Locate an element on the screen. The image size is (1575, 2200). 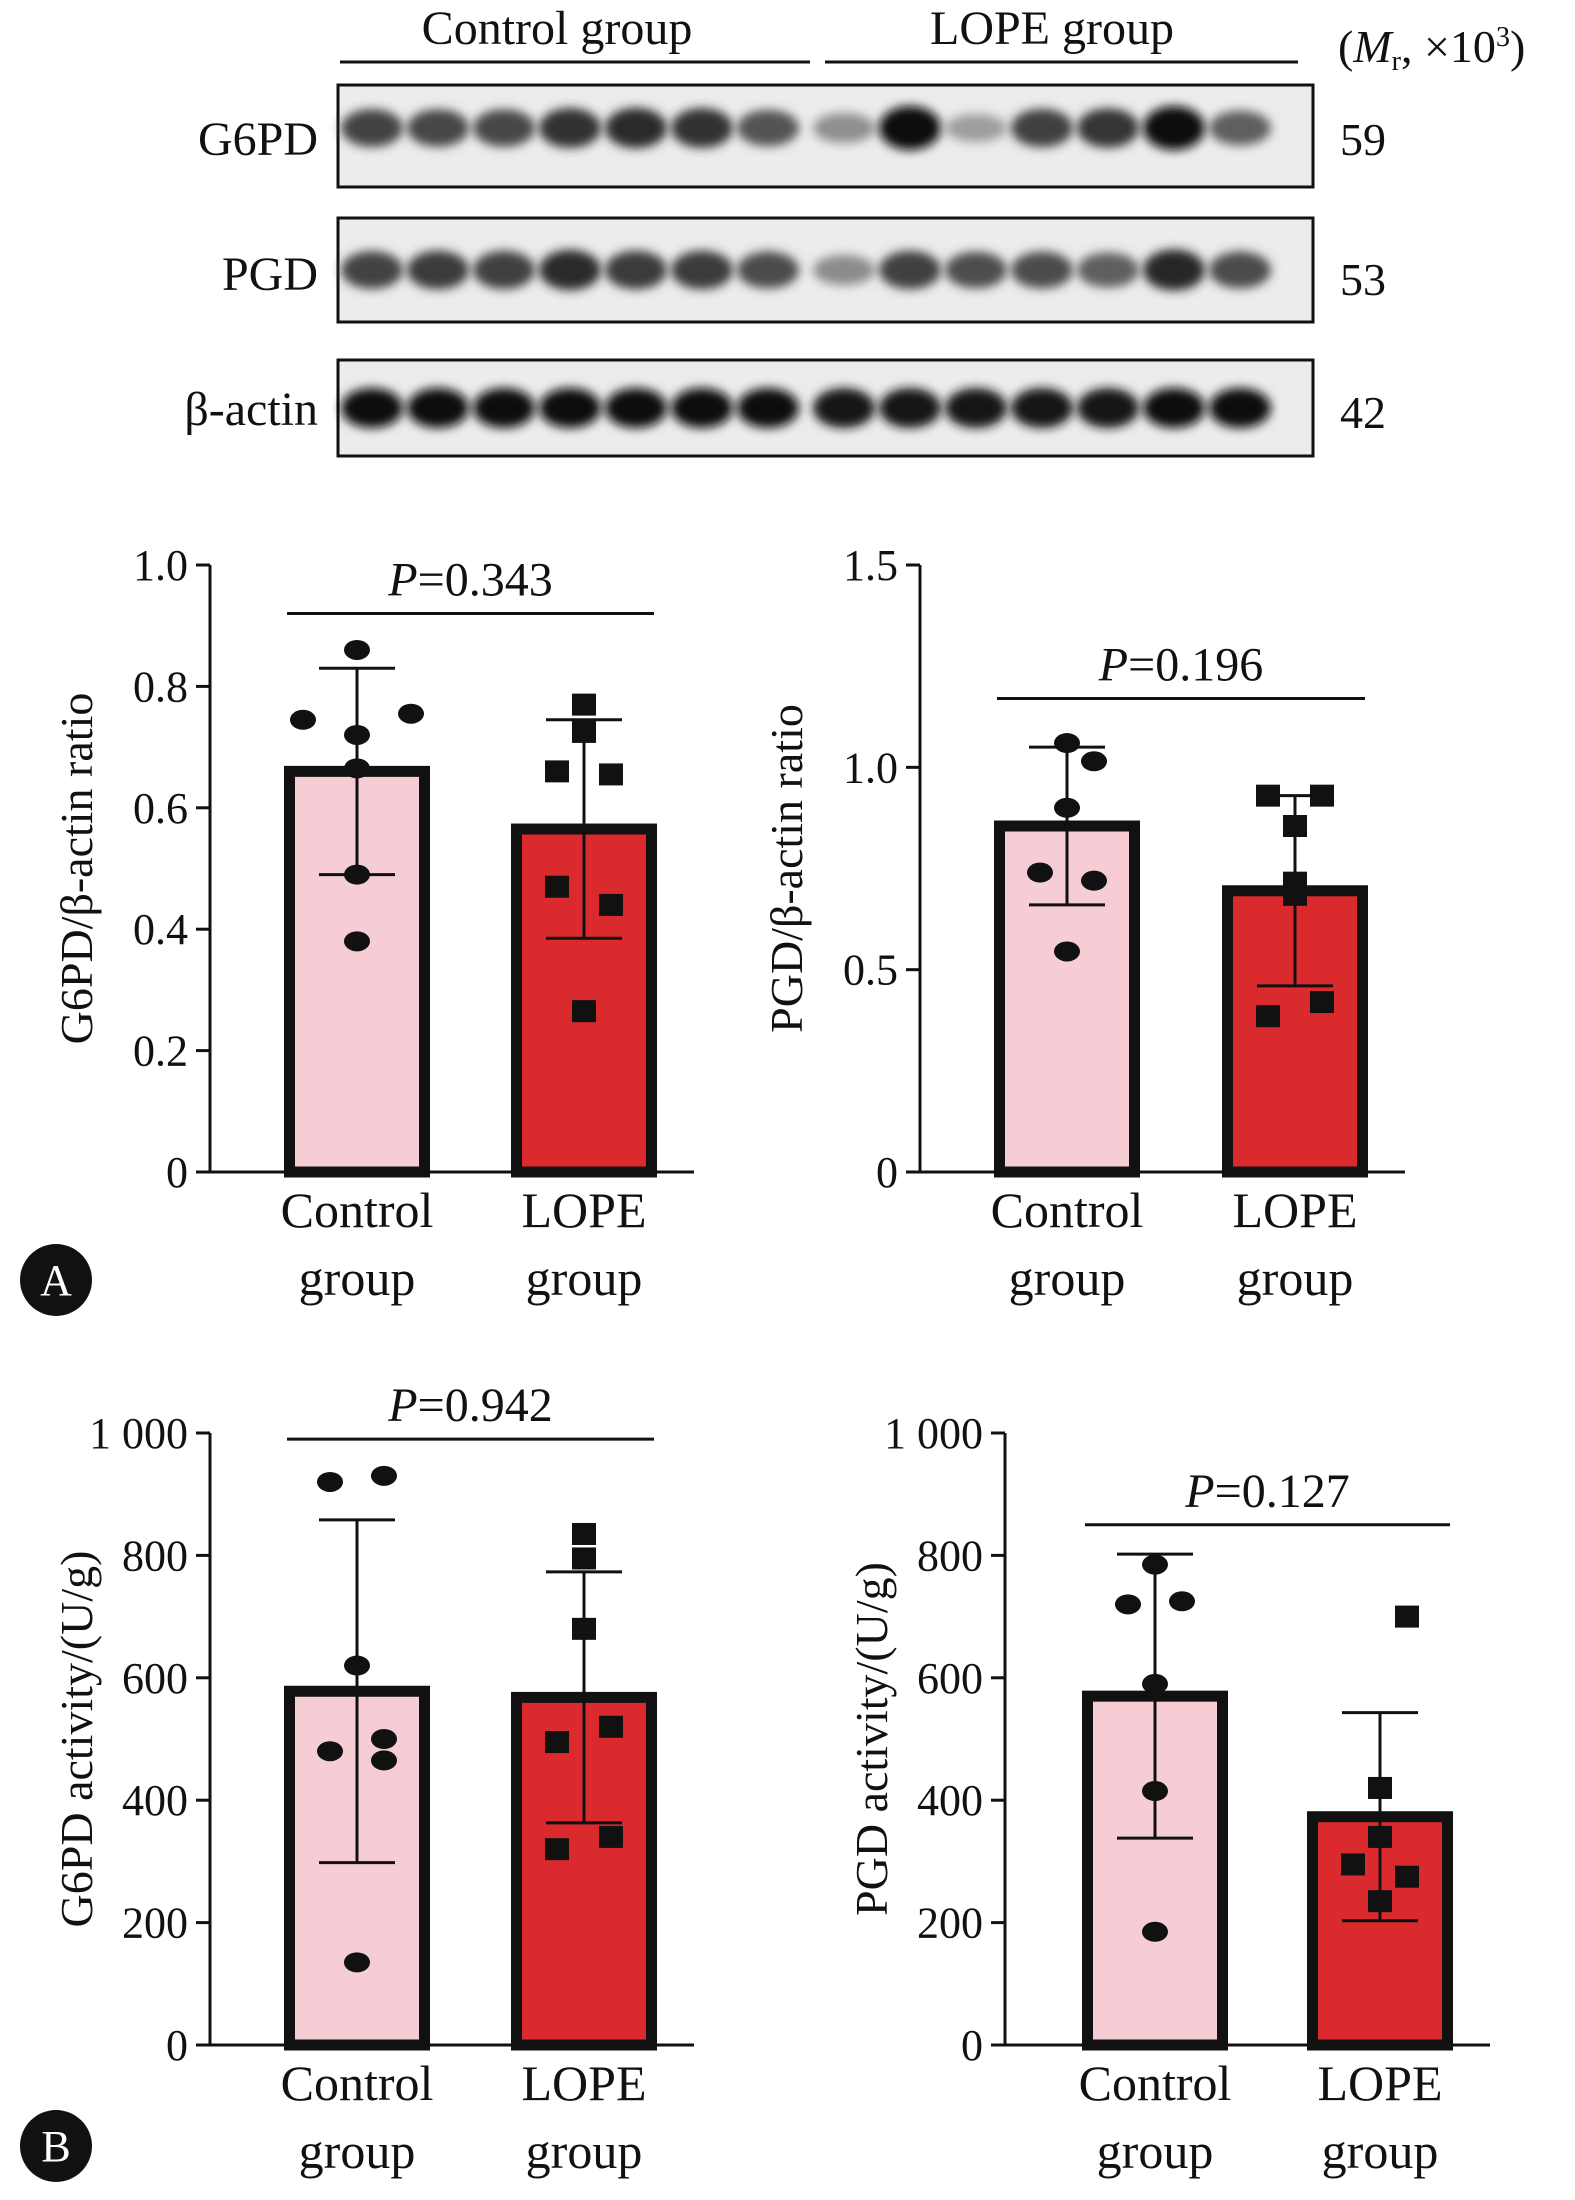
y-tick-label: 0 is located at coordinates (177, 1172).